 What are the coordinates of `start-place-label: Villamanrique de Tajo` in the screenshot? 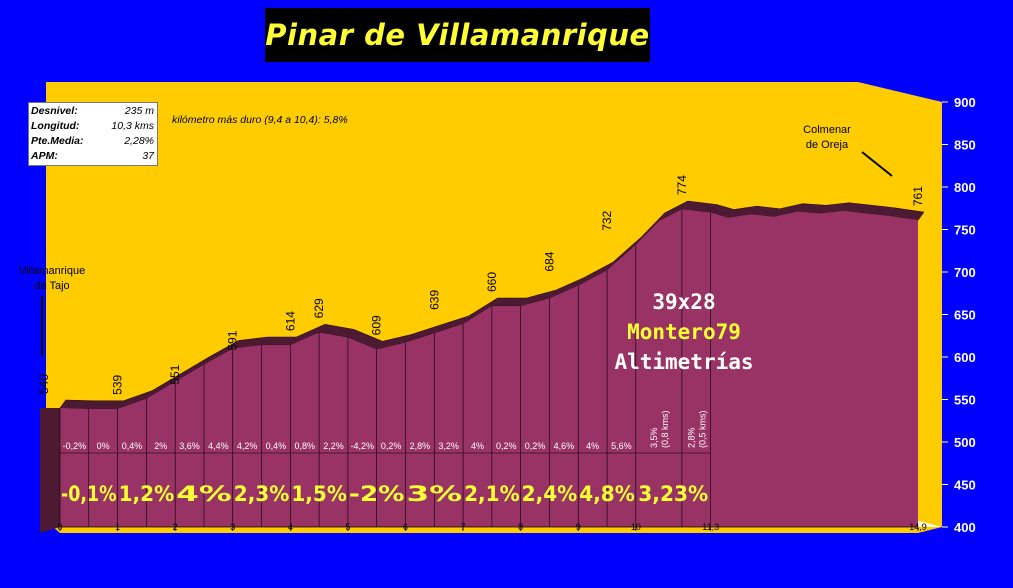 It's located at (52, 279).